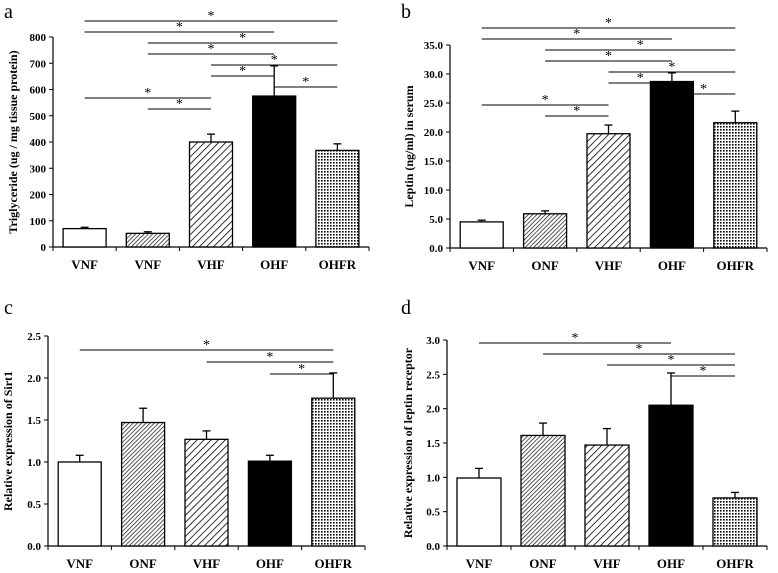  What do you see at coordinates (434, 75) in the screenshot?
I see `y-tick-label: 30.0` at bounding box center [434, 75].